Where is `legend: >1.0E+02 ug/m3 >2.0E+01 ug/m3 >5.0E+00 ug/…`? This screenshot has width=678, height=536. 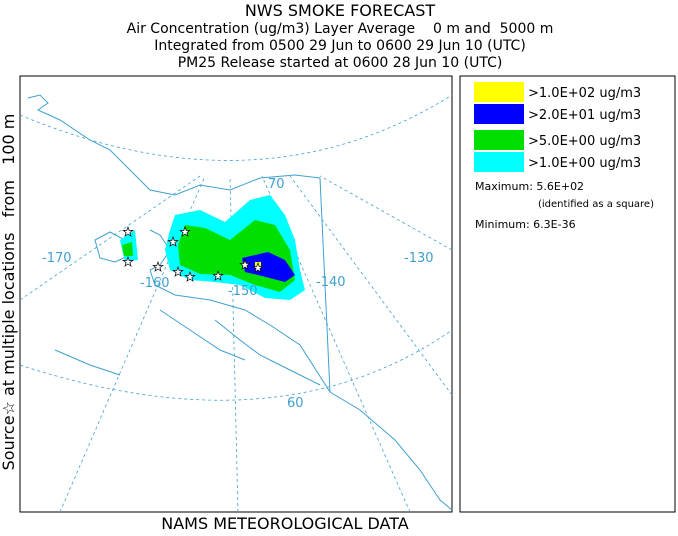
legend: >1.0E+02 ug/m3 >2.0E+01 ug/m3 >5.0E+00 ug/… is located at coordinates (557, 127).